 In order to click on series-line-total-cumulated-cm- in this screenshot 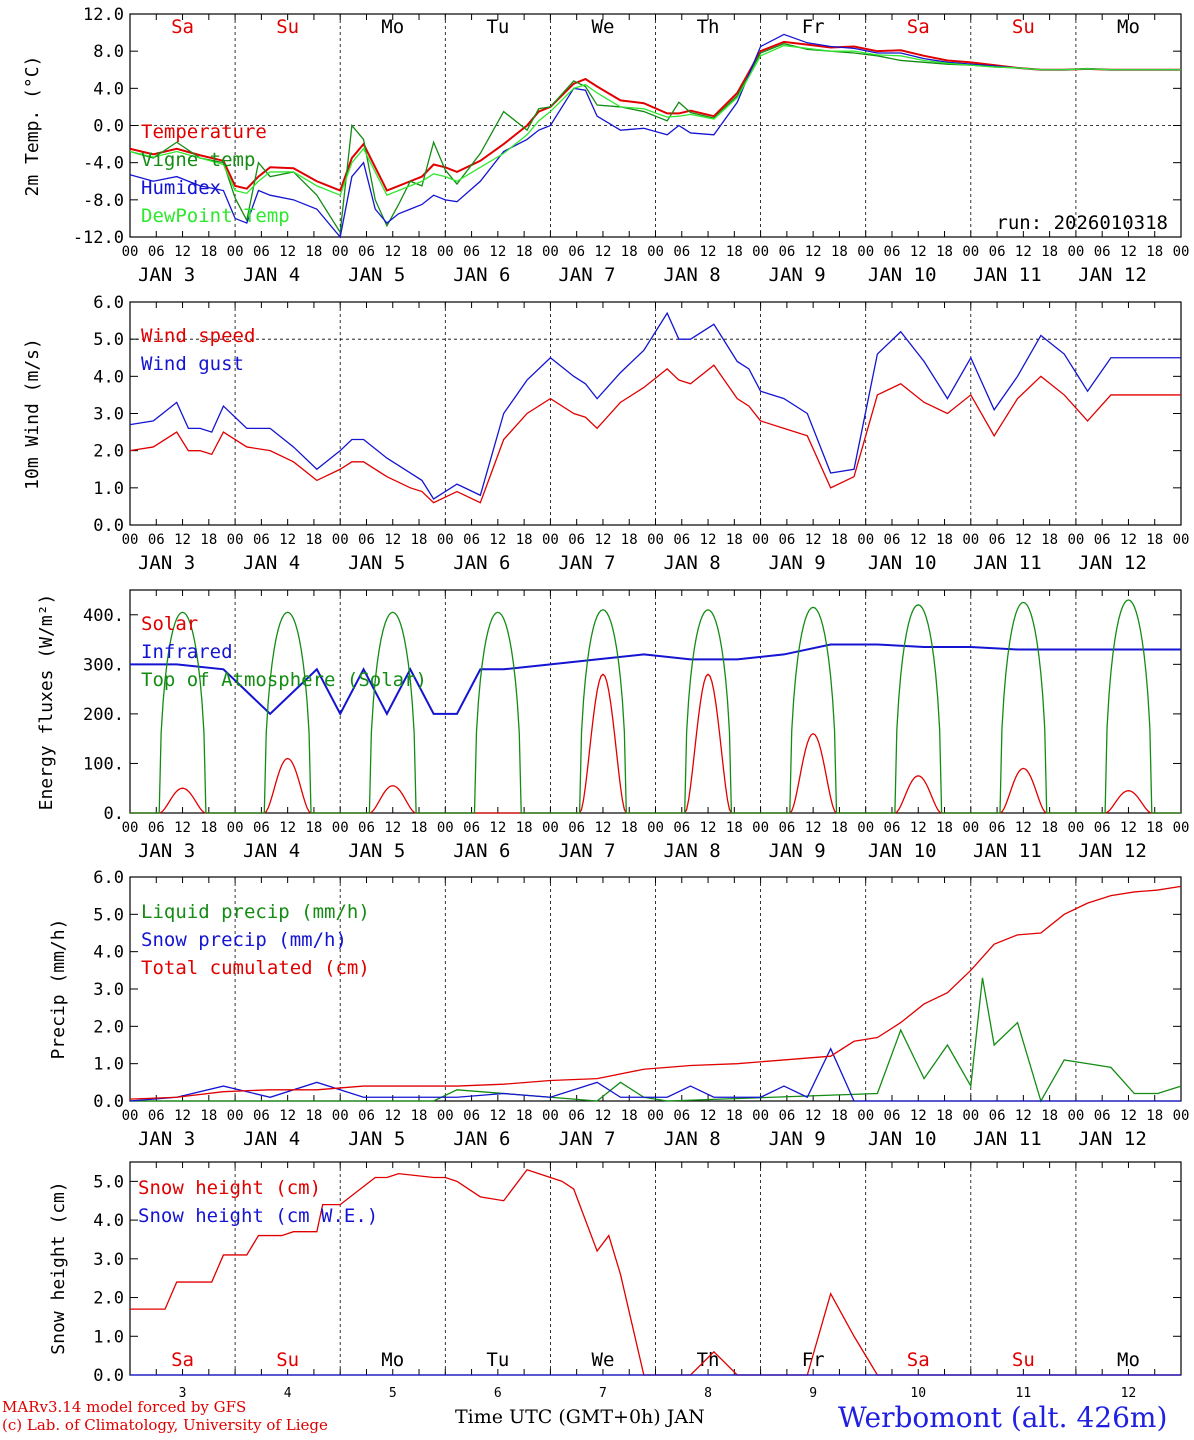, I will do `click(655, 992)`.